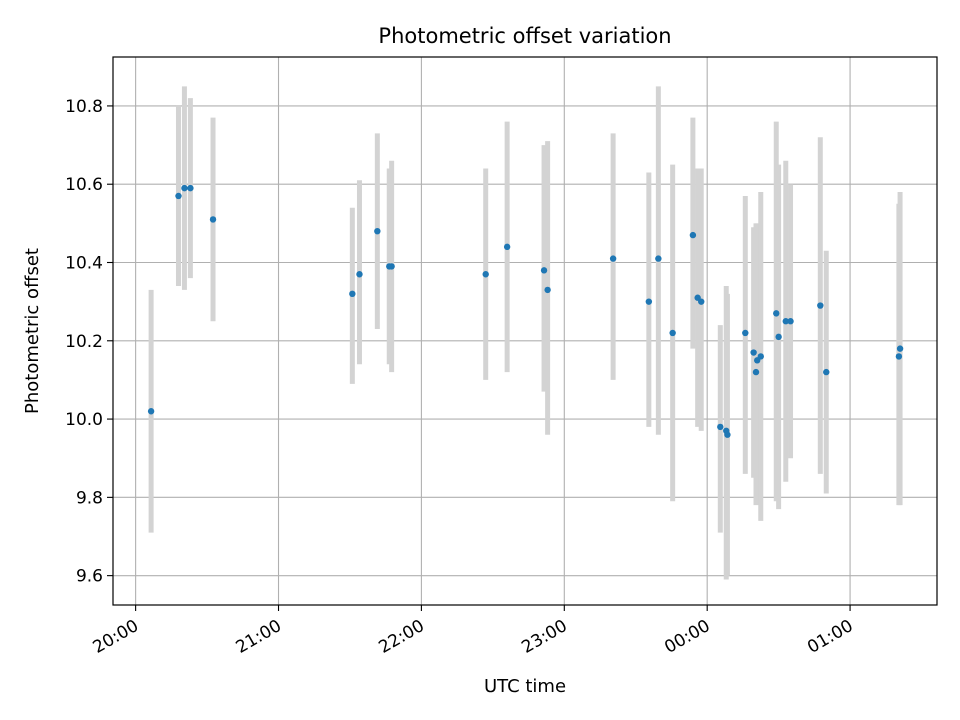  I want to click on y-tick-label: 10.2, so click(84, 342).